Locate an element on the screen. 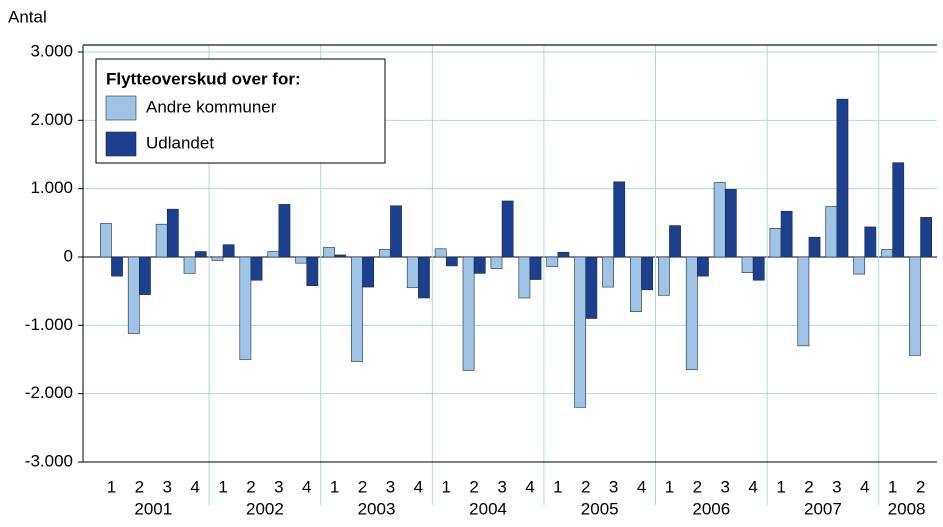 Image resolution: width=943 pixels, height=527 pixels. year-label: 2002 is located at coordinates (265, 508).